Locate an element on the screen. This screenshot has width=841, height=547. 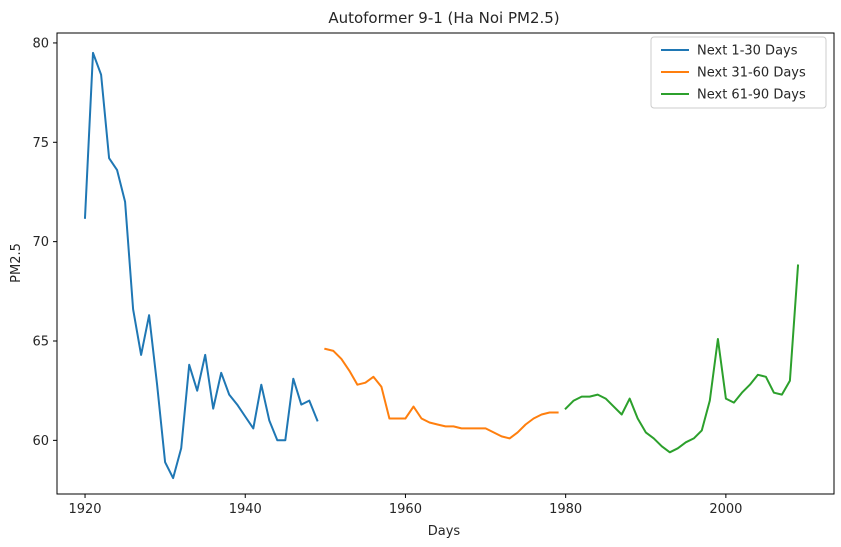
y-tick-label: 60 is located at coordinates (40, 441).